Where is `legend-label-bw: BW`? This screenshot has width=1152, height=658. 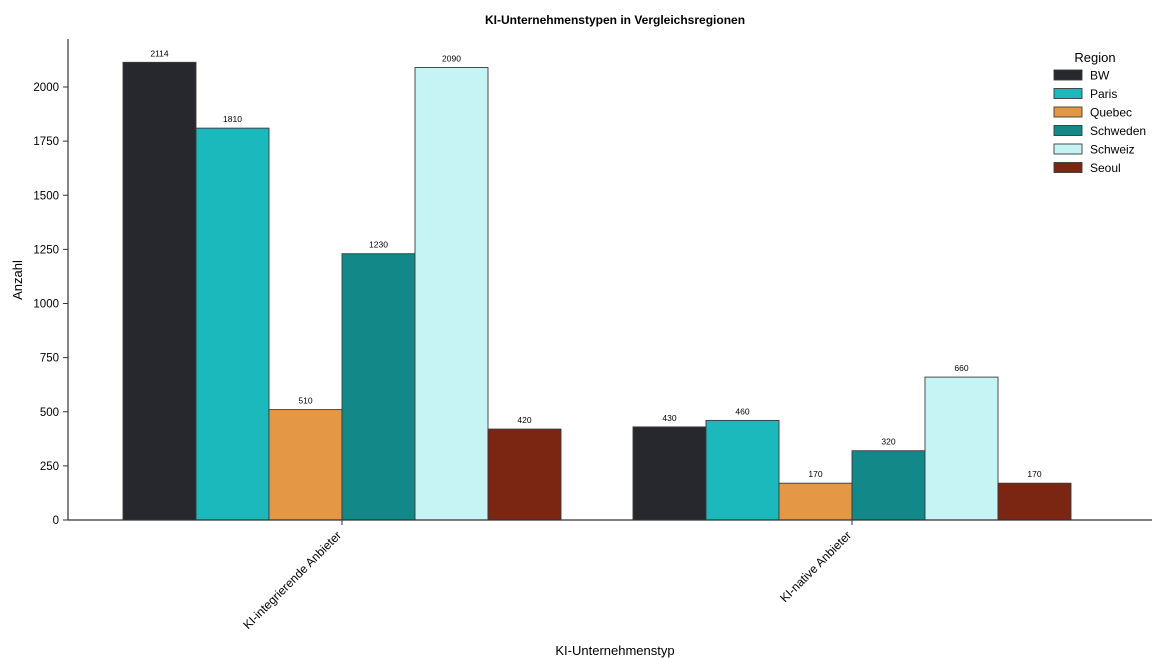 legend-label-bw: BW is located at coordinates (1100, 76).